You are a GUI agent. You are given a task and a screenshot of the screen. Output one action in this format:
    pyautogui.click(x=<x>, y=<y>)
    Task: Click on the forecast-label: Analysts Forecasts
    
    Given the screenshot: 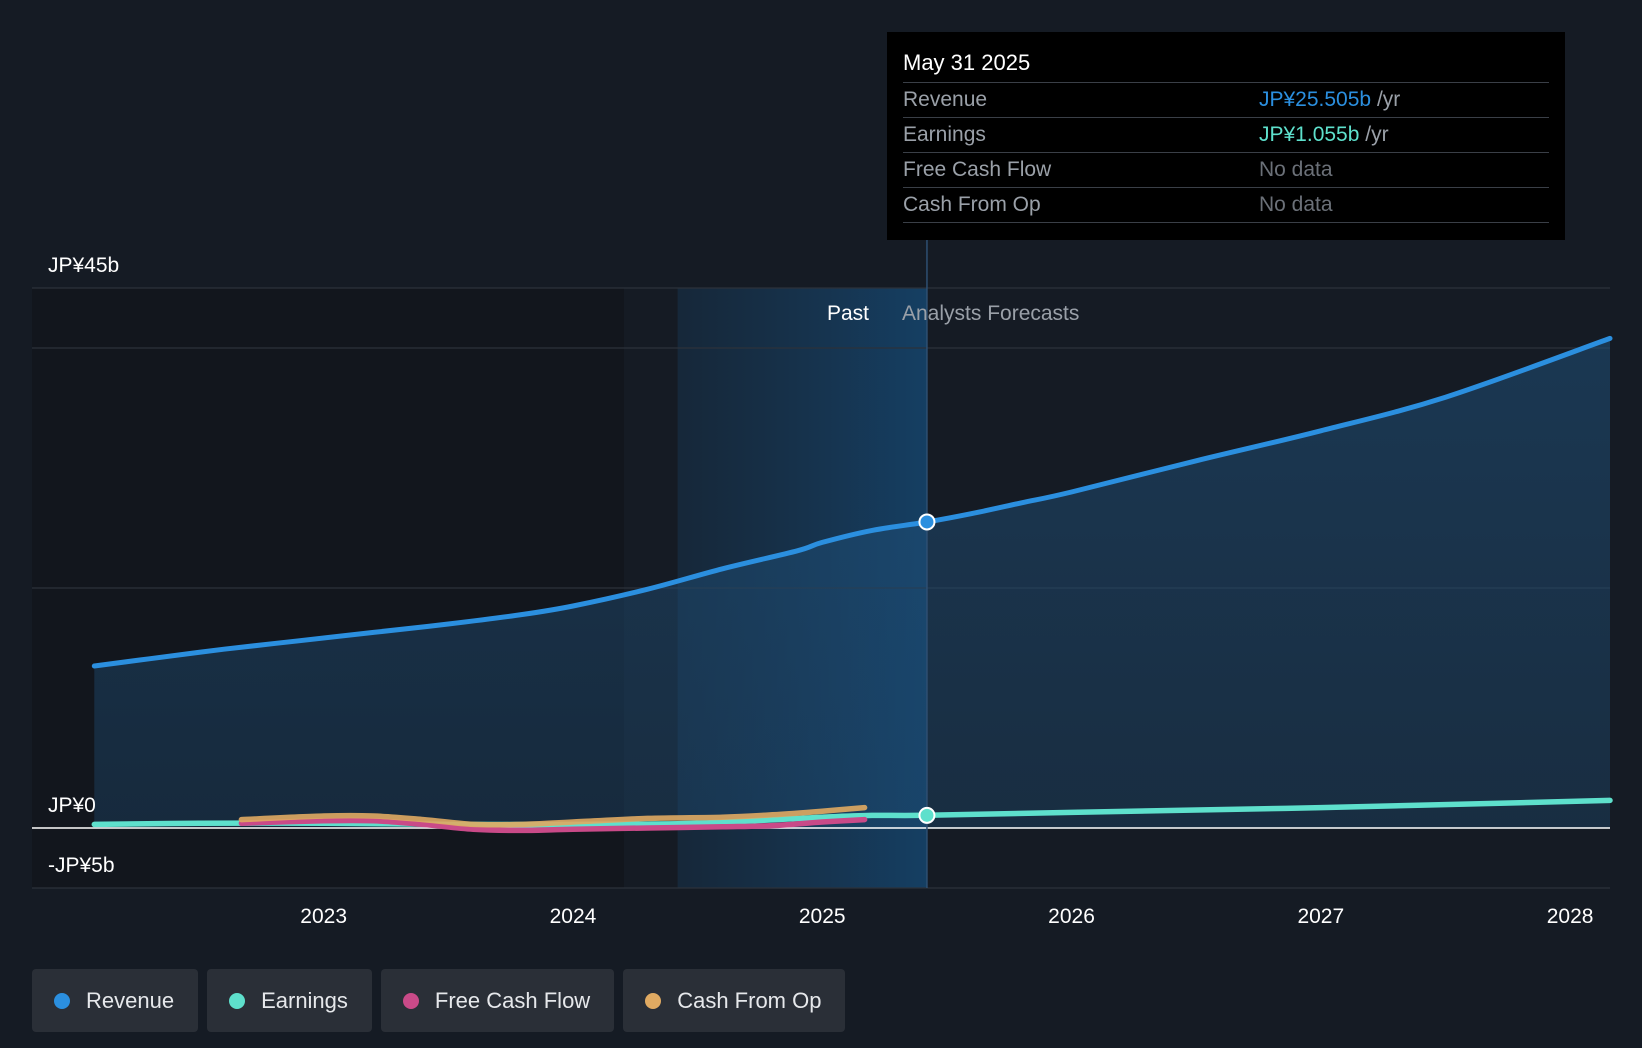 What is the action you would take?
    pyautogui.click(x=990, y=313)
    